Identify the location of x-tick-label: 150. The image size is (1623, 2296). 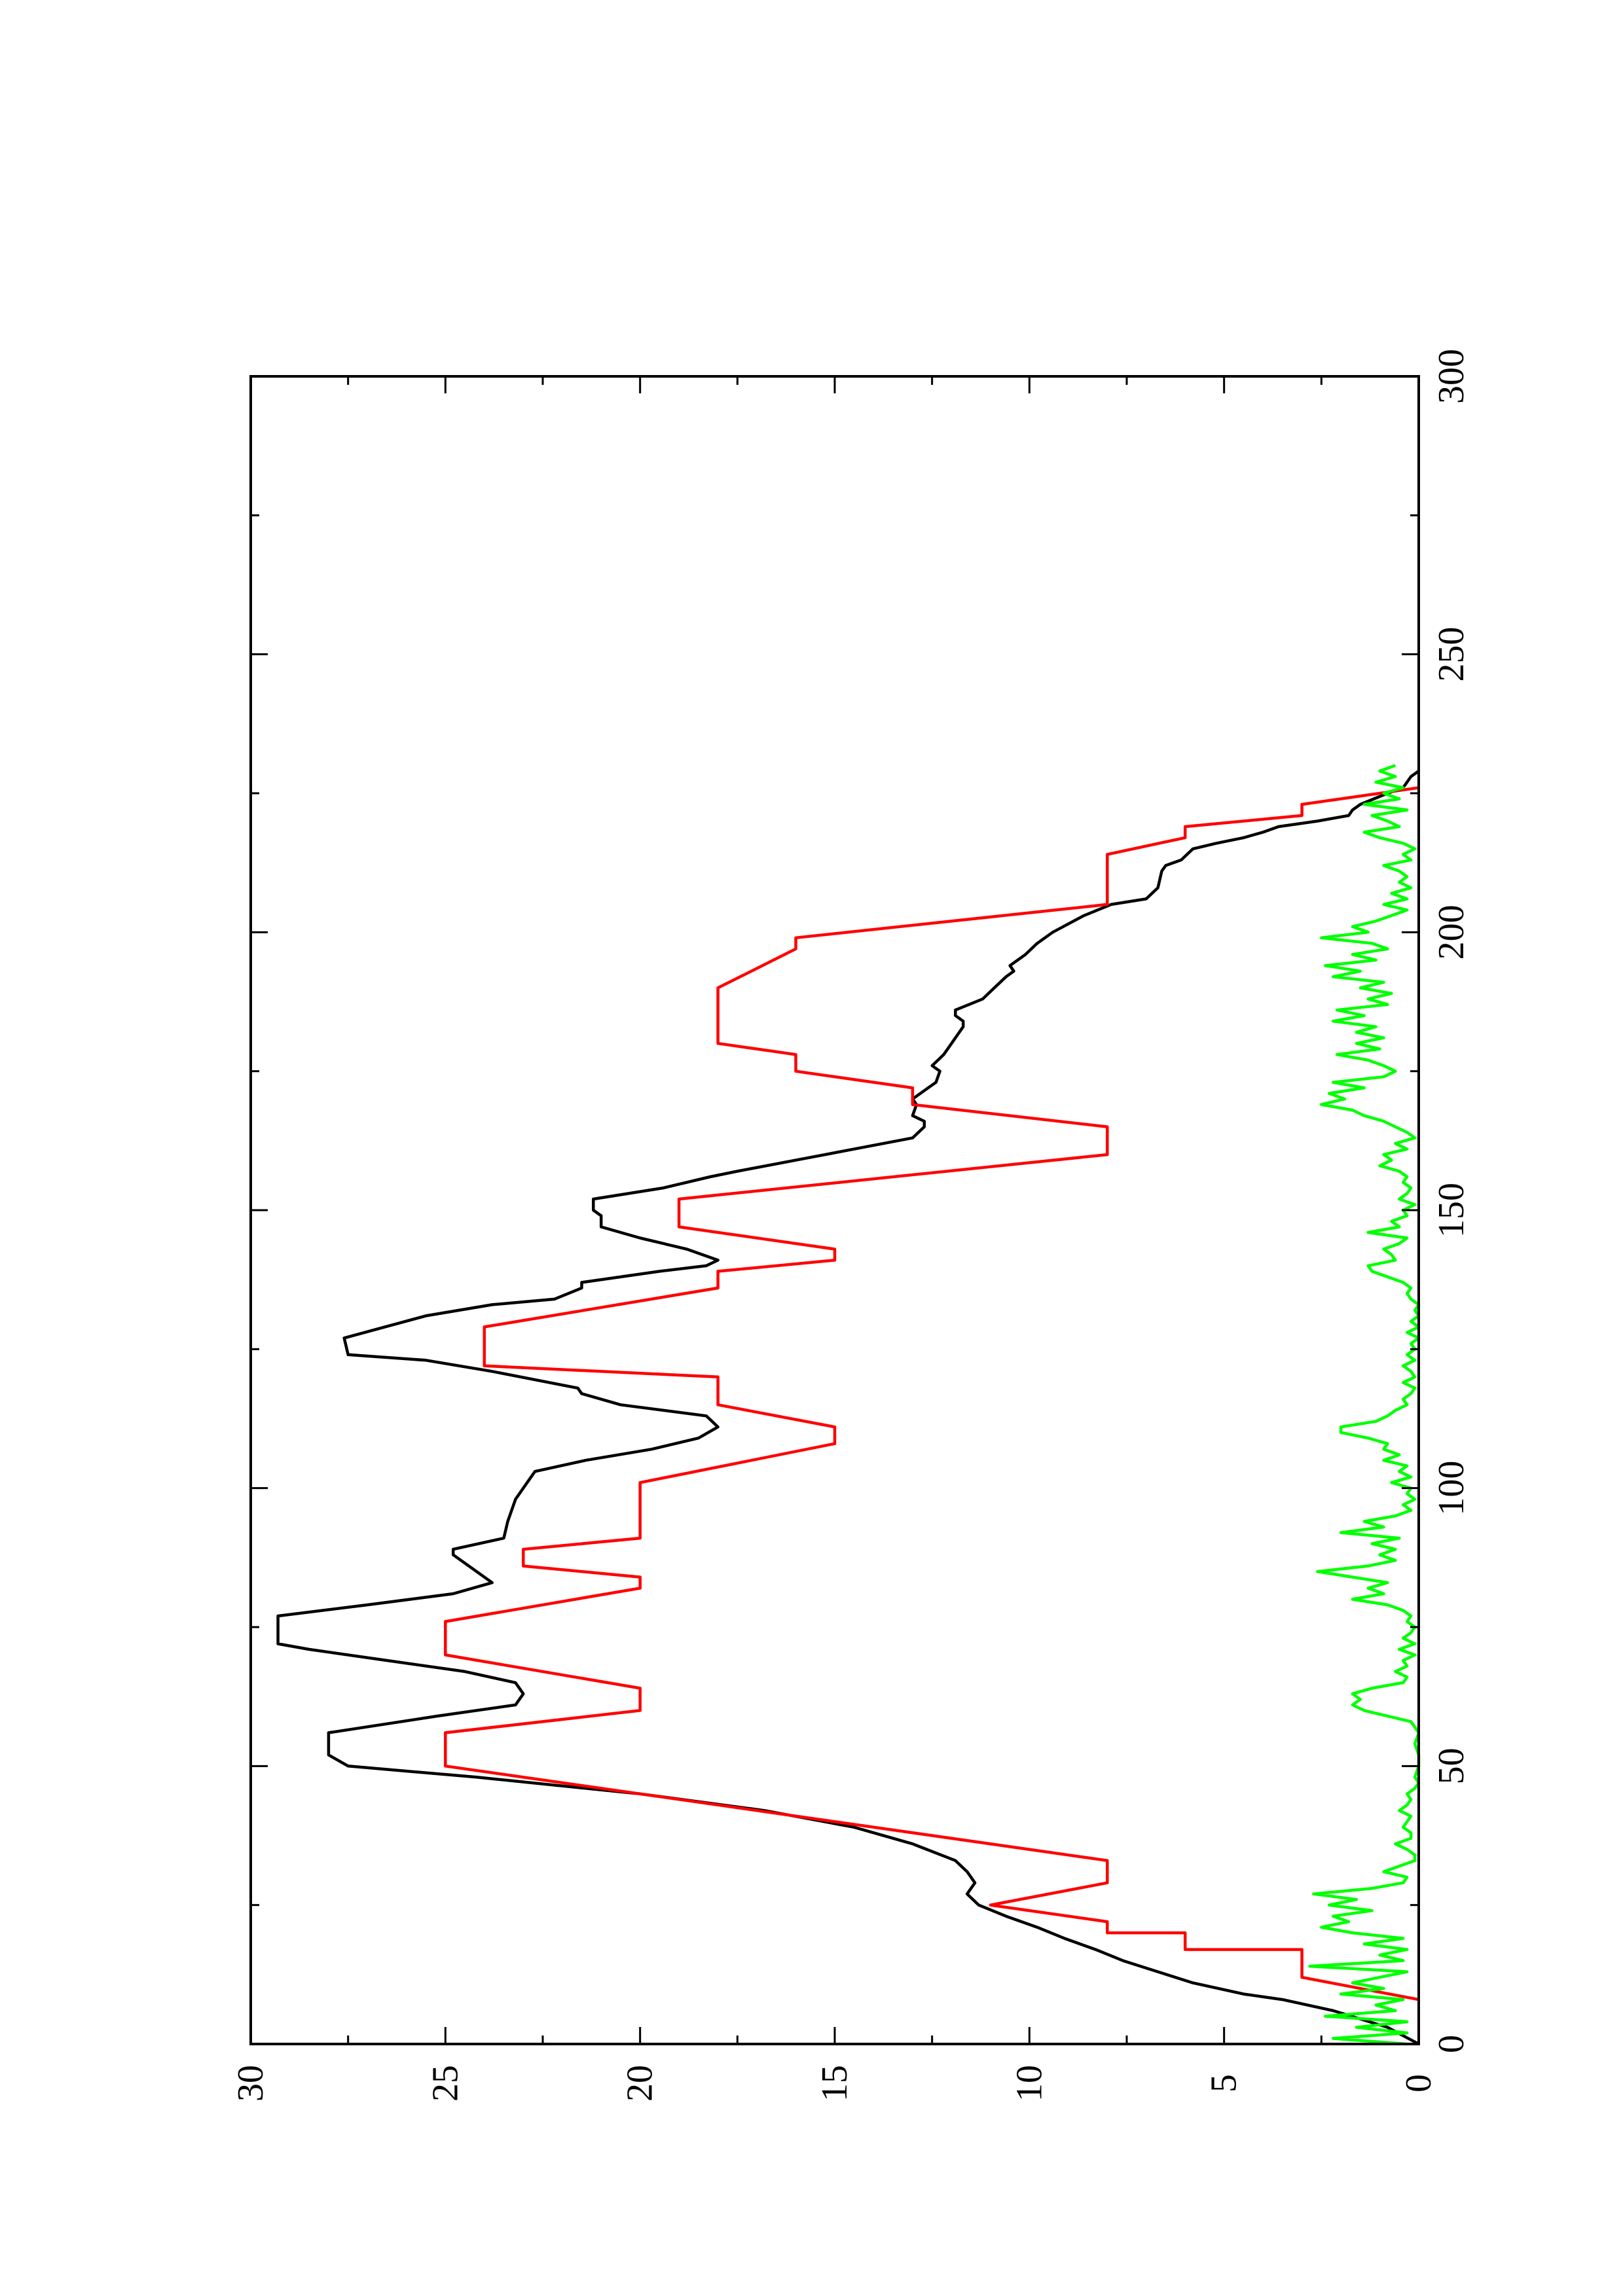
(1451, 1210).